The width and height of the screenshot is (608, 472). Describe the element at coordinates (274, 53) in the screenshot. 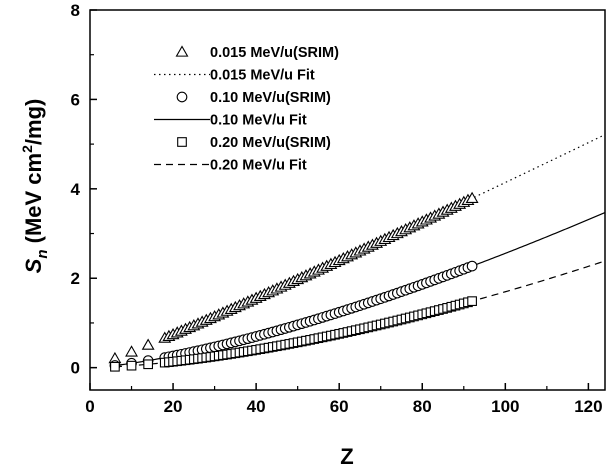

I see `legend-label: 0.015 MeV/u(SRIM)` at that location.